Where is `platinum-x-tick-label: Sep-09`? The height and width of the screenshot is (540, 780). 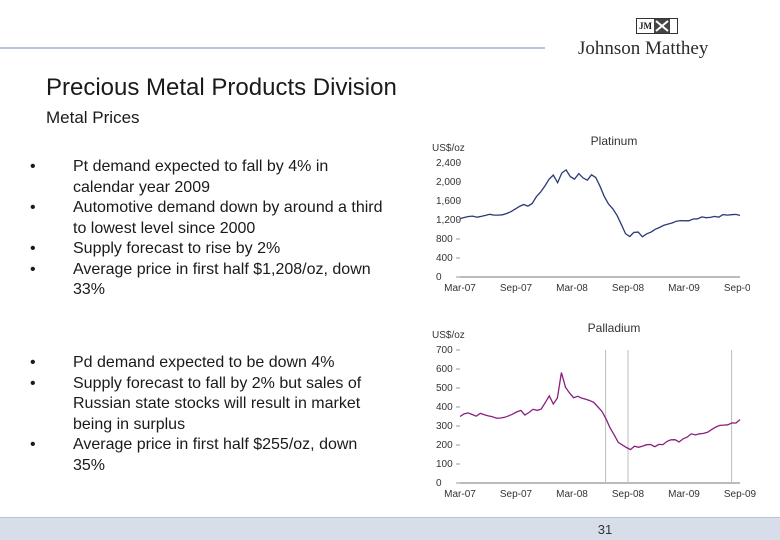
platinum-x-tick-label: Sep-09 is located at coordinates (737, 288).